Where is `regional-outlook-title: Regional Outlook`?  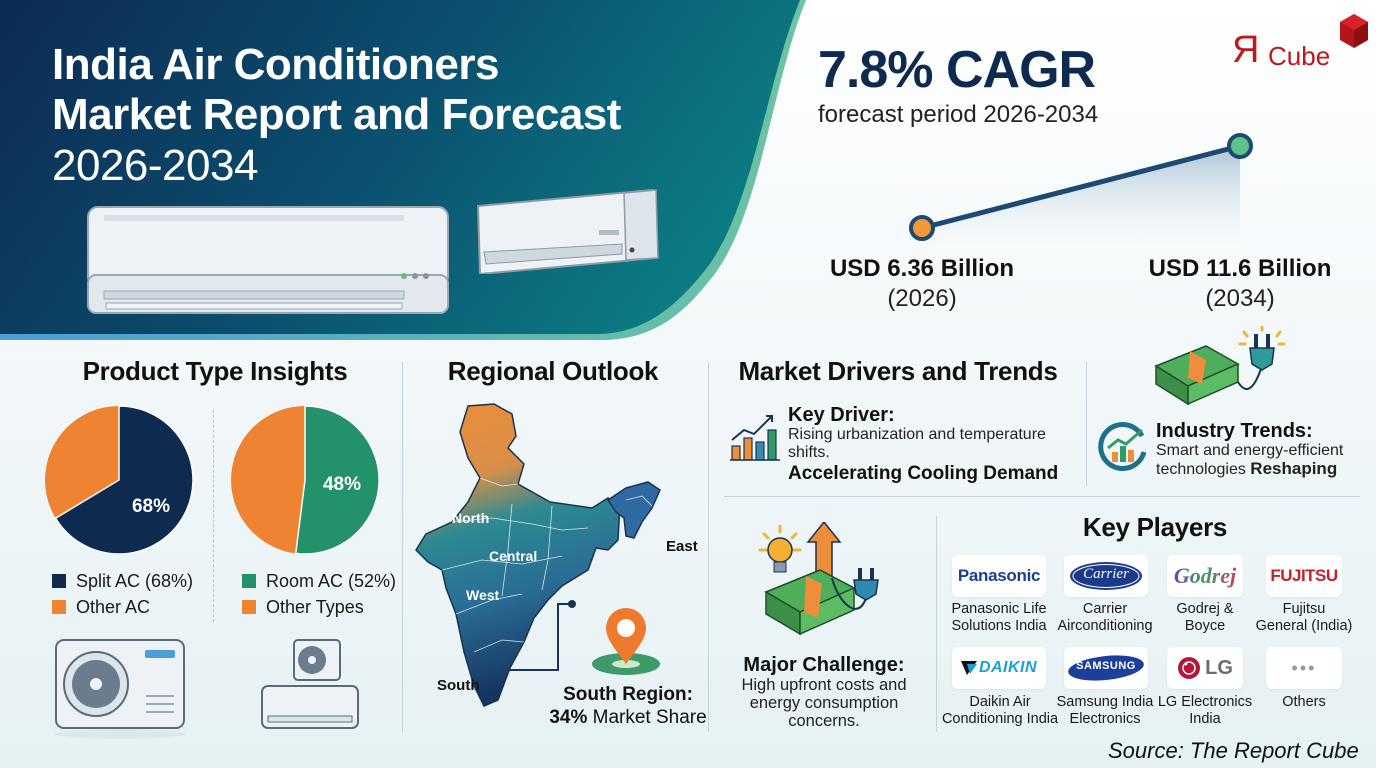 regional-outlook-title: Regional Outlook is located at coordinates (553, 371).